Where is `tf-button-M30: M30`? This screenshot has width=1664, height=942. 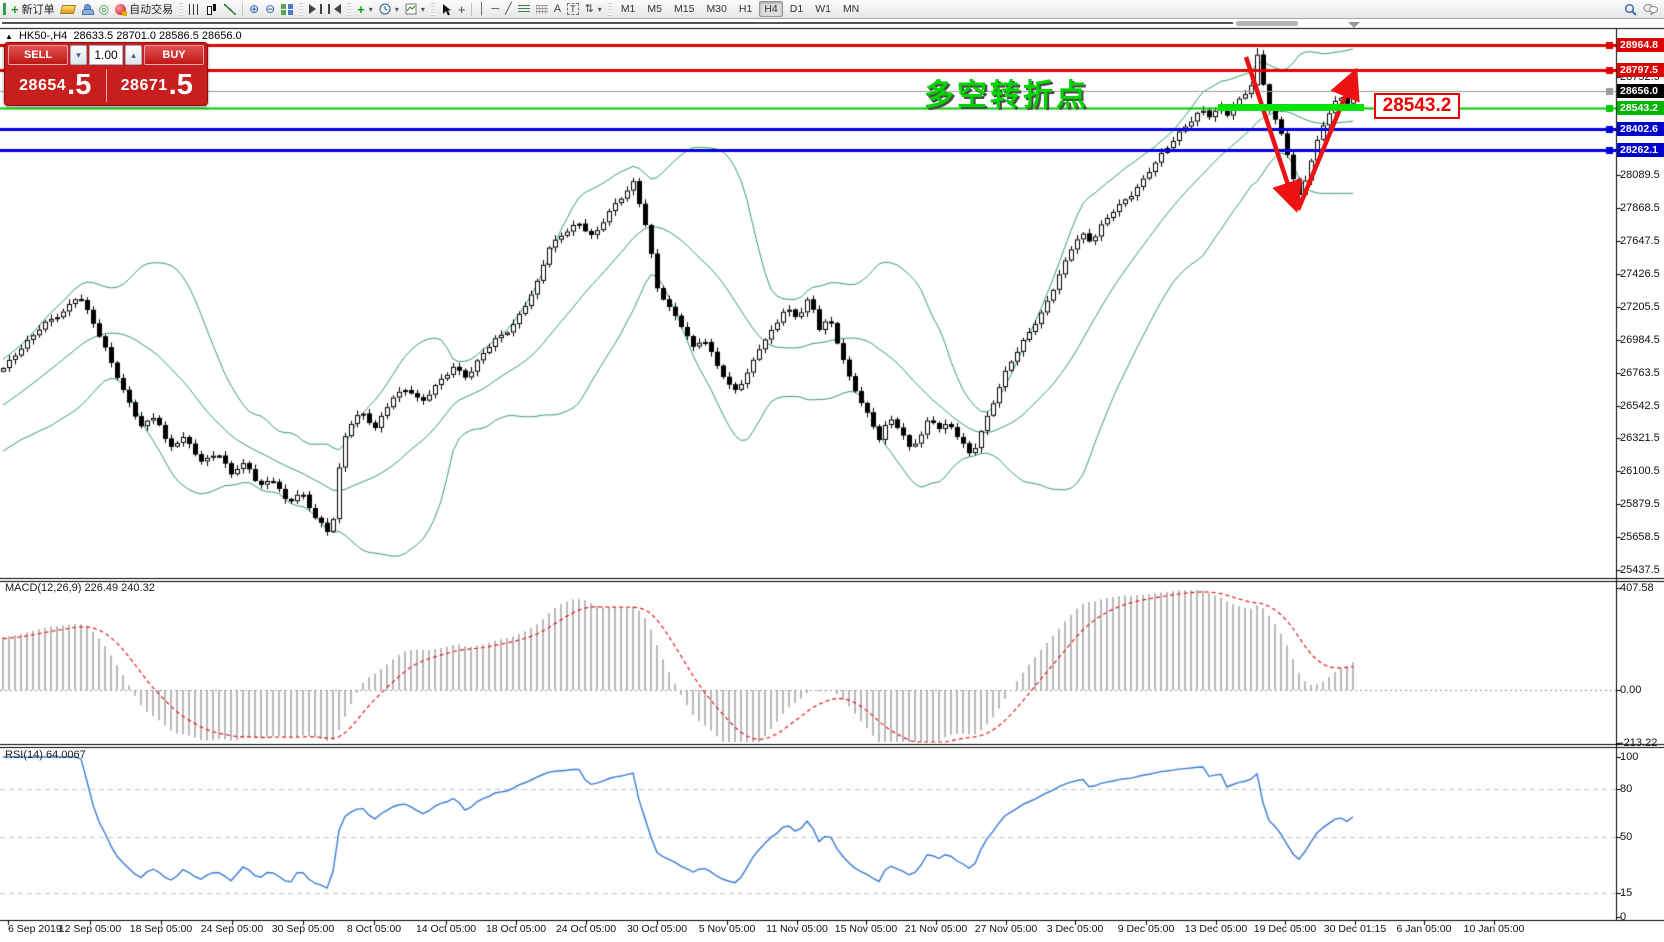
tf-button-M30: M30 is located at coordinates (716, 9).